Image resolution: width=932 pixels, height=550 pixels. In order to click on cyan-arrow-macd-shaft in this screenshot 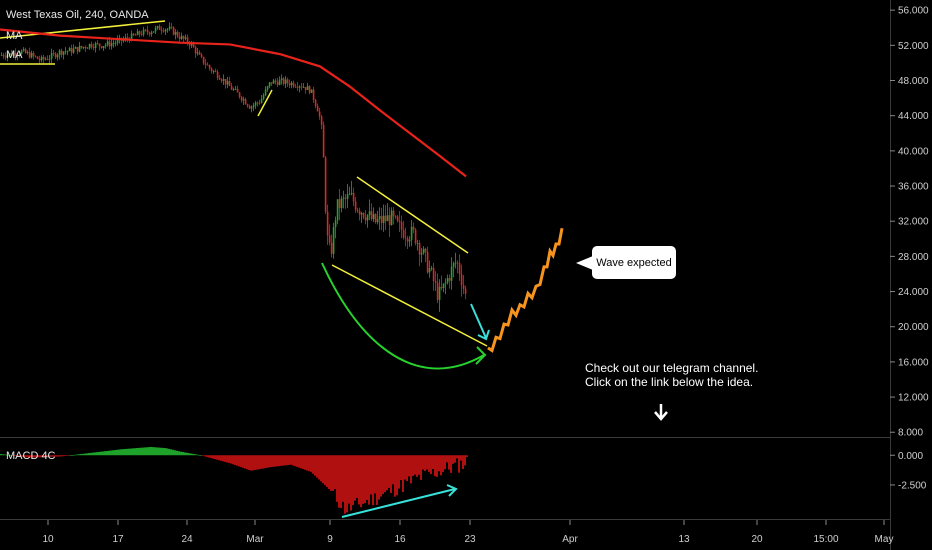, I will do `click(398, 503)`.